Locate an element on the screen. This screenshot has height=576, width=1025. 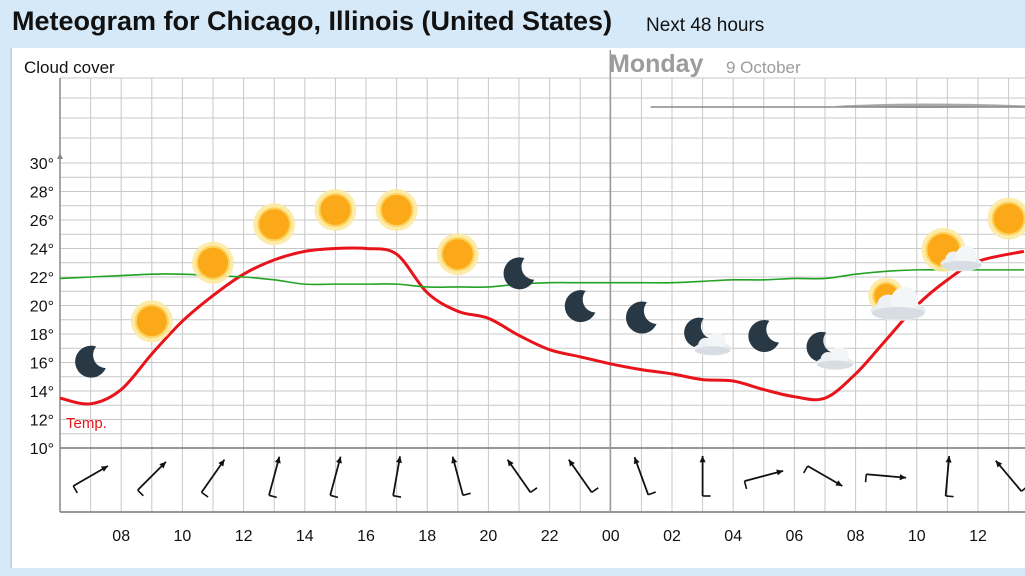
x-tick-label: 22 is located at coordinates (550, 536).